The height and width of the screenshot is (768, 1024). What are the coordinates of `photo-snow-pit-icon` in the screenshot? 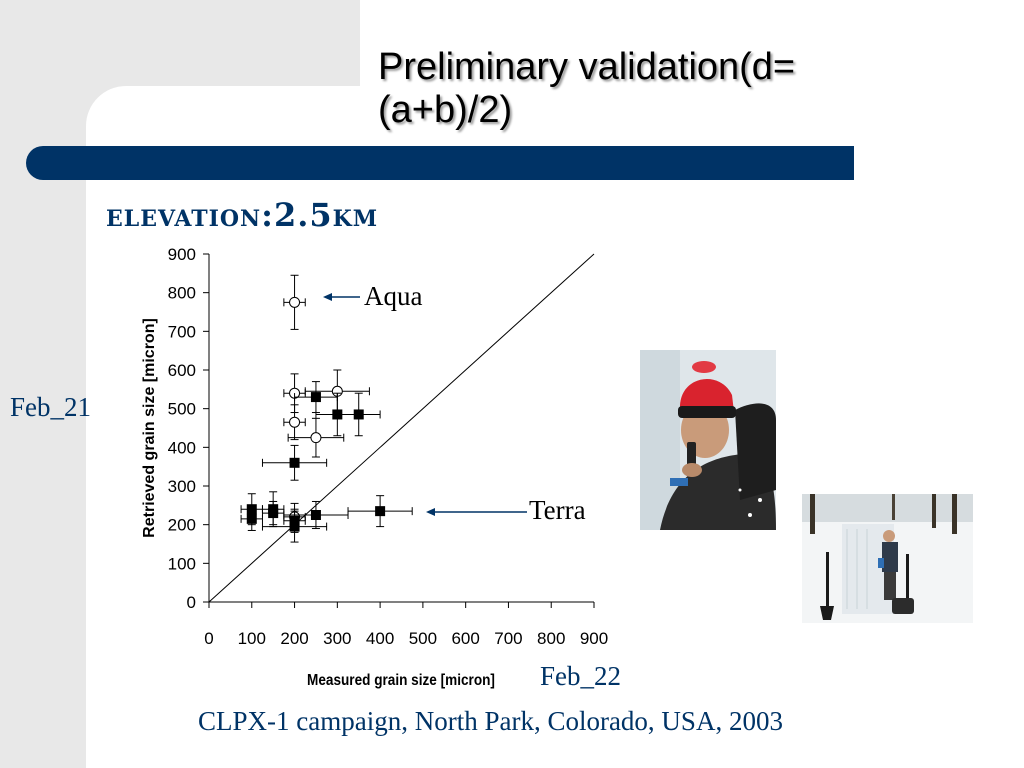 It's located at (887, 558).